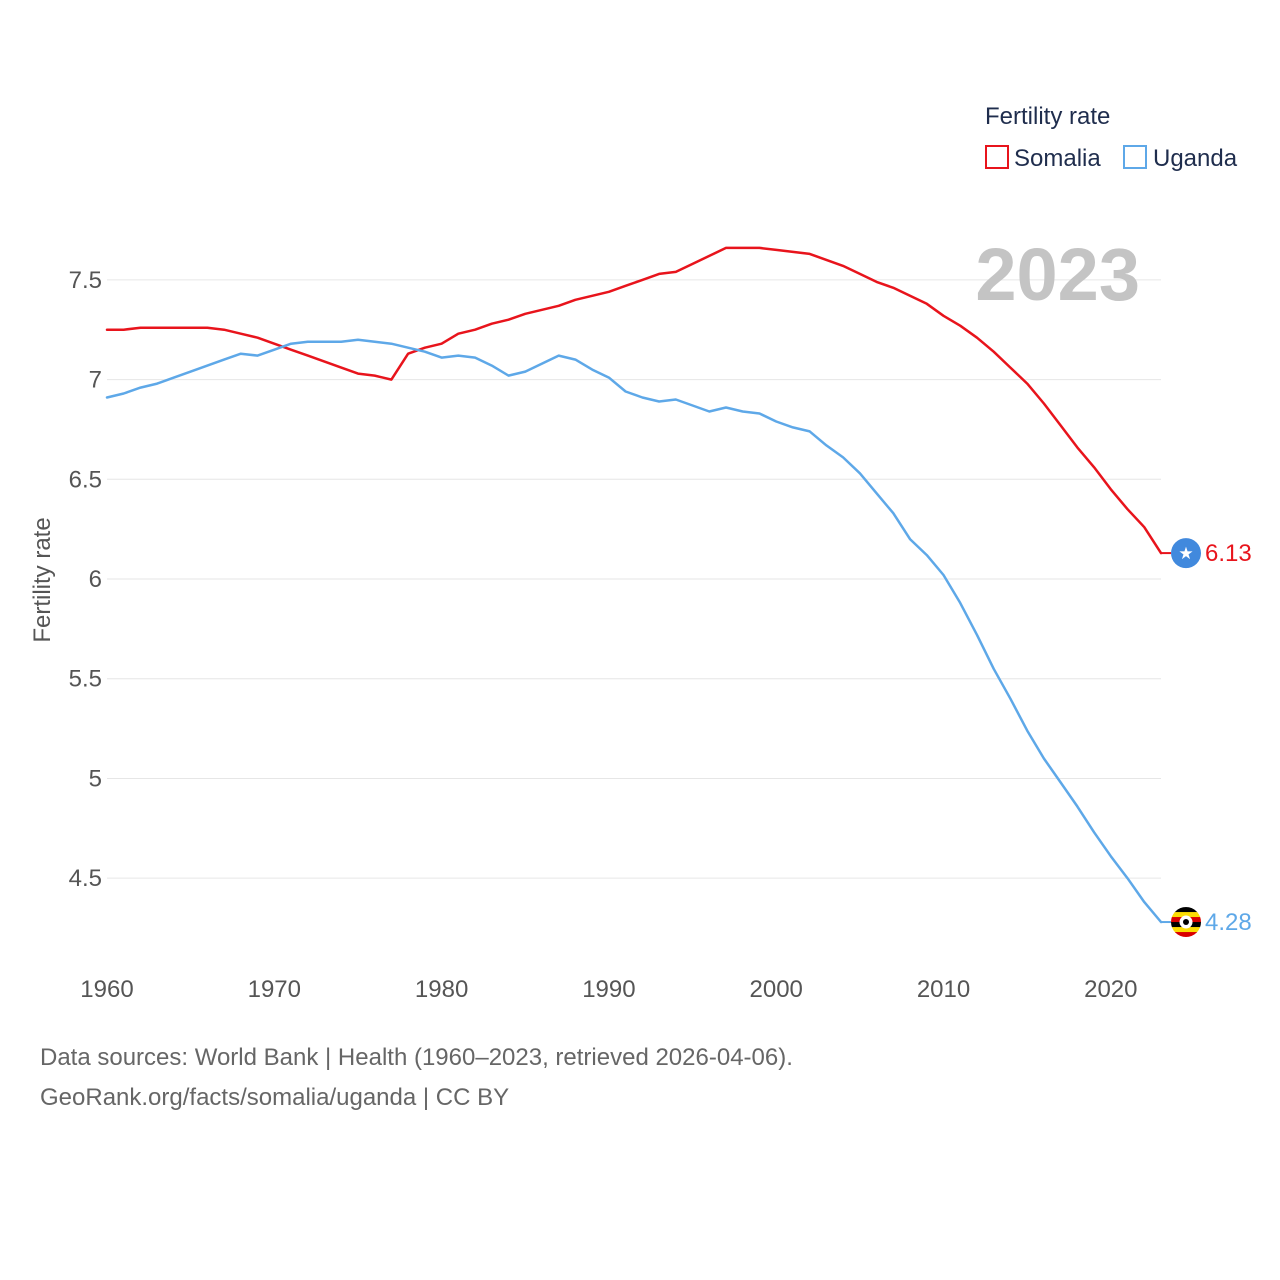 Image resolution: width=1280 pixels, height=1280 pixels. I want to click on legend-swatch-uganda, so click(1135, 157).